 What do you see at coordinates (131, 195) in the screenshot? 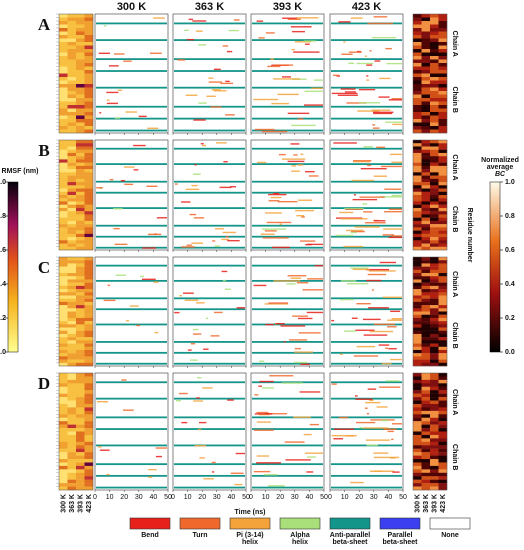
I see `plot-area` at bounding box center [131, 195].